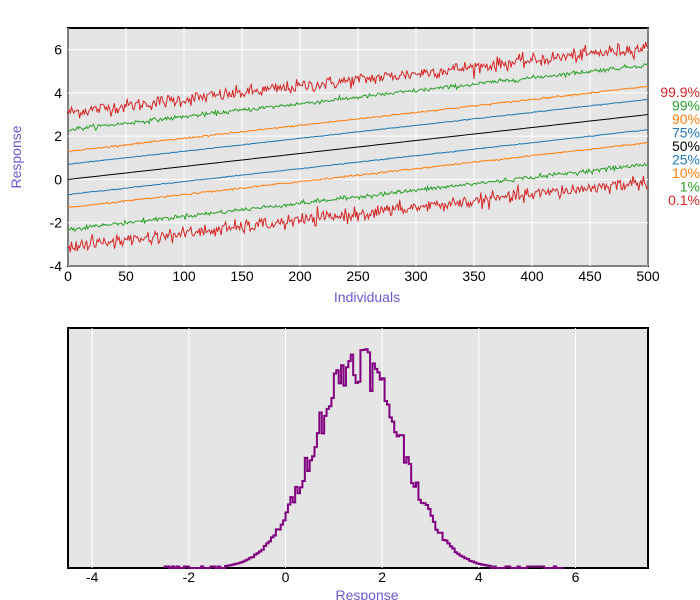 The height and width of the screenshot is (600, 700). Describe the element at coordinates (358, 276) in the screenshot. I see `top-x-tick-label: 250` at that location.